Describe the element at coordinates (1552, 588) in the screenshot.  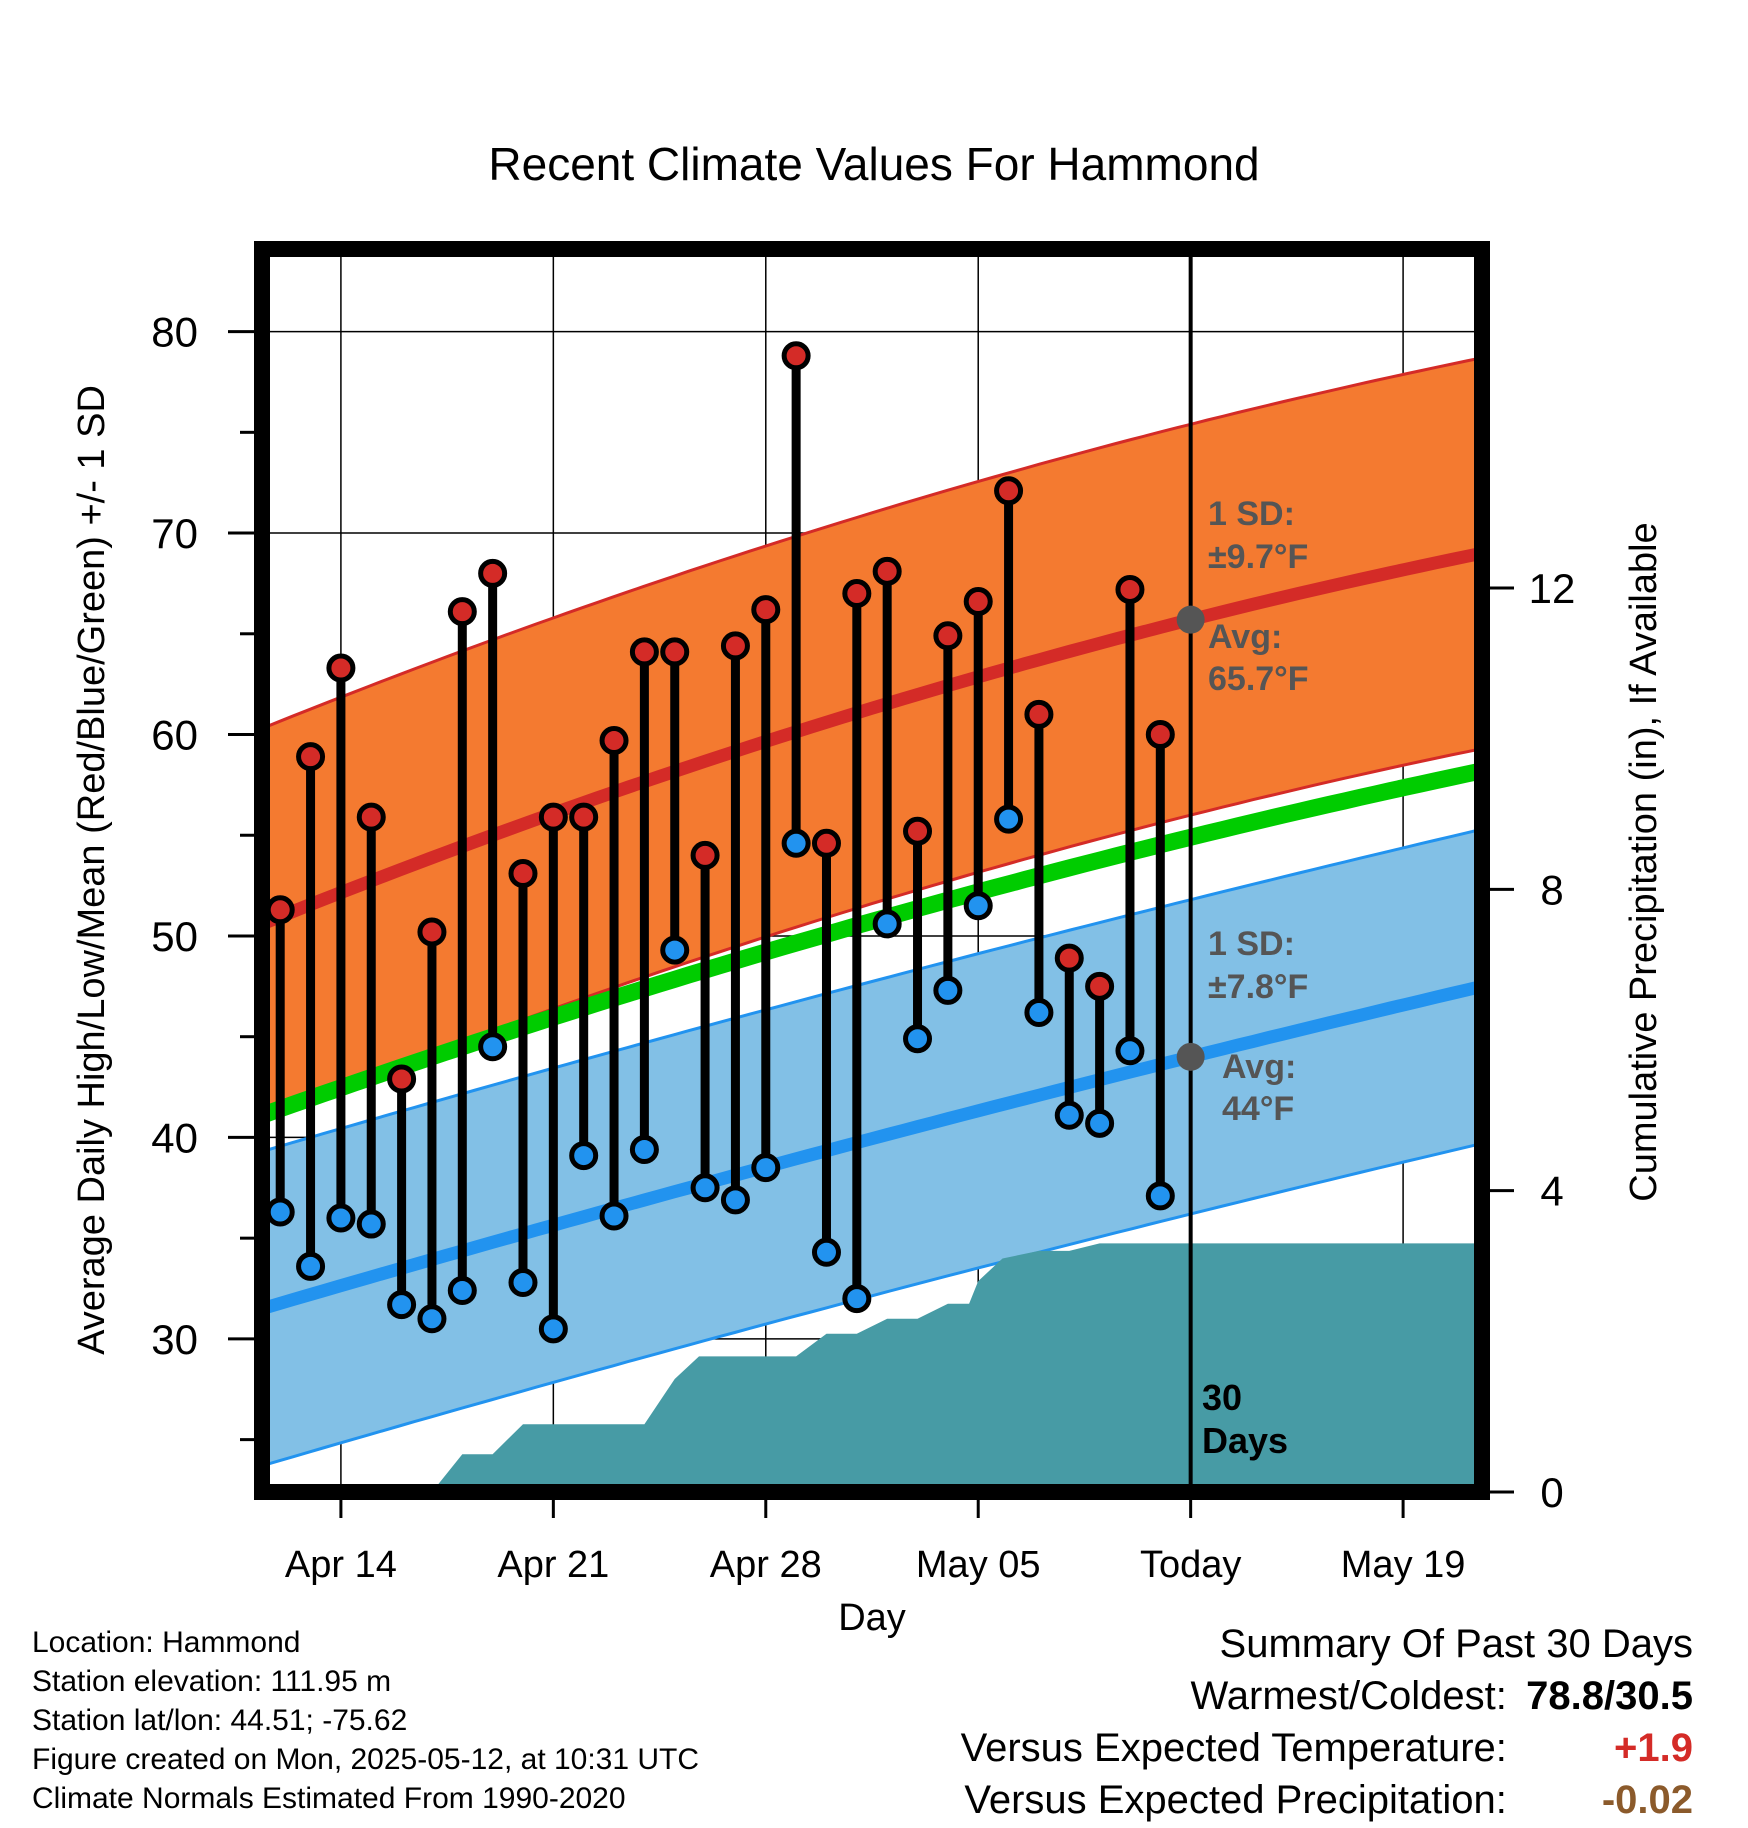
I see `y-right-tick-label-3: 12` at that location.